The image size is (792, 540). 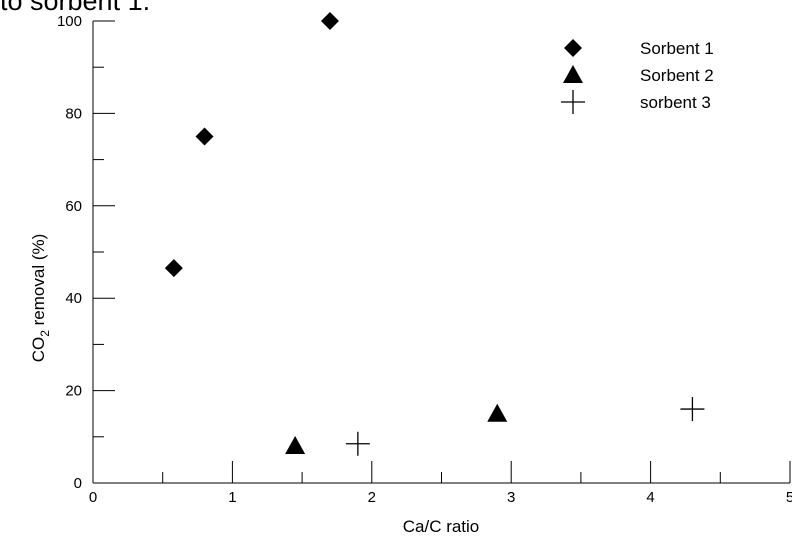 I want to click on legend-label: sorbent 3, so click(x=675, y=102).